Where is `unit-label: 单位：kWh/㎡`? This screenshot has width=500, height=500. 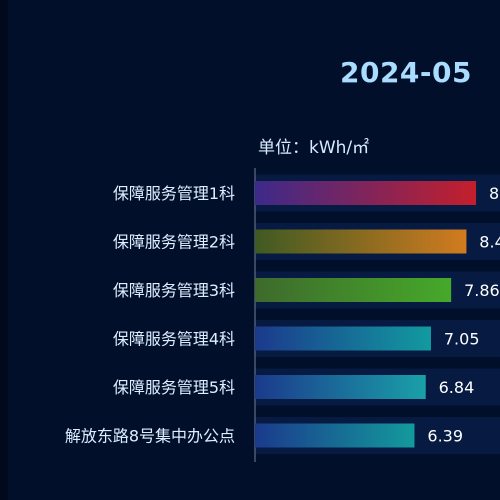 unit-label: 单位：kWh/㎡ is located at coordinates (314, 148).